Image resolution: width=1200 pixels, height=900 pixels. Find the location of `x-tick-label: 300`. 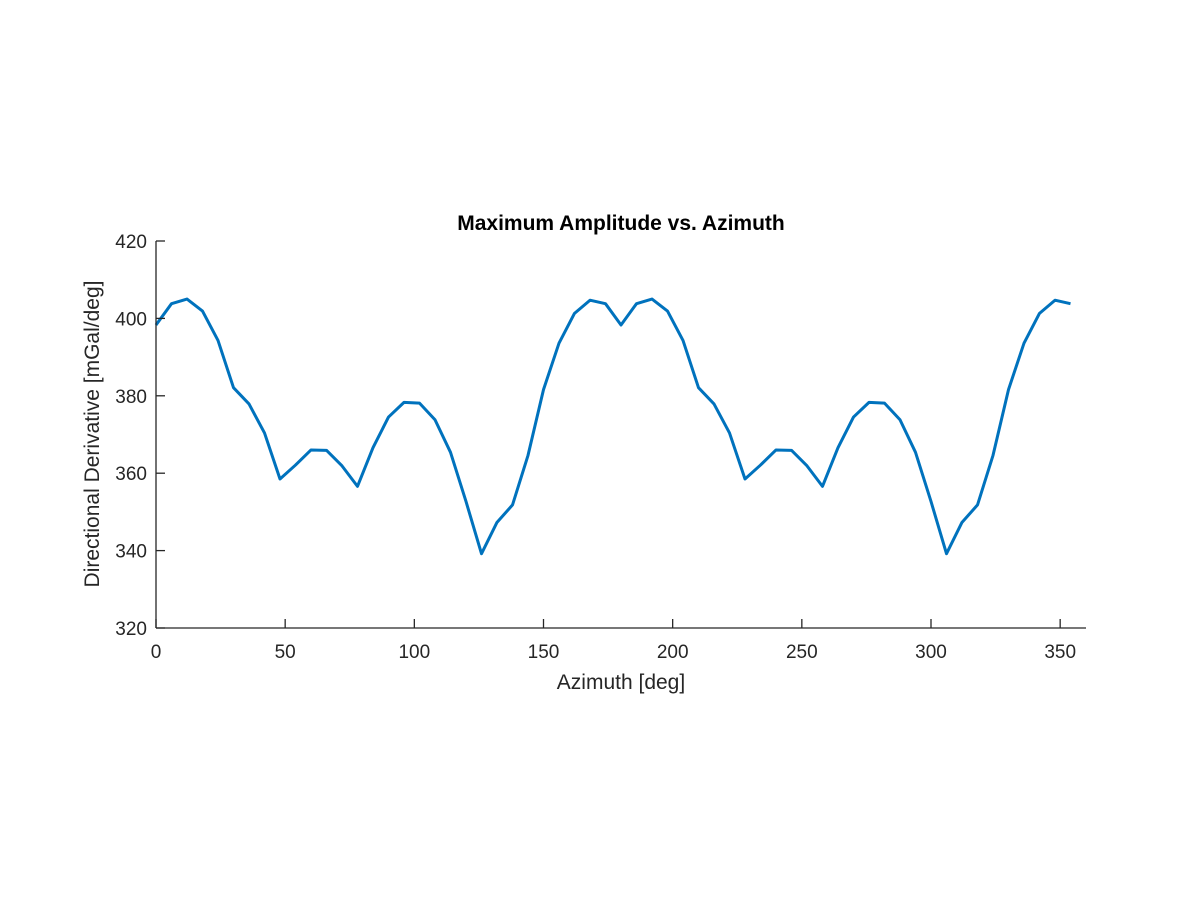

x-tick-label: 300 is located at coordinates (931, 652).